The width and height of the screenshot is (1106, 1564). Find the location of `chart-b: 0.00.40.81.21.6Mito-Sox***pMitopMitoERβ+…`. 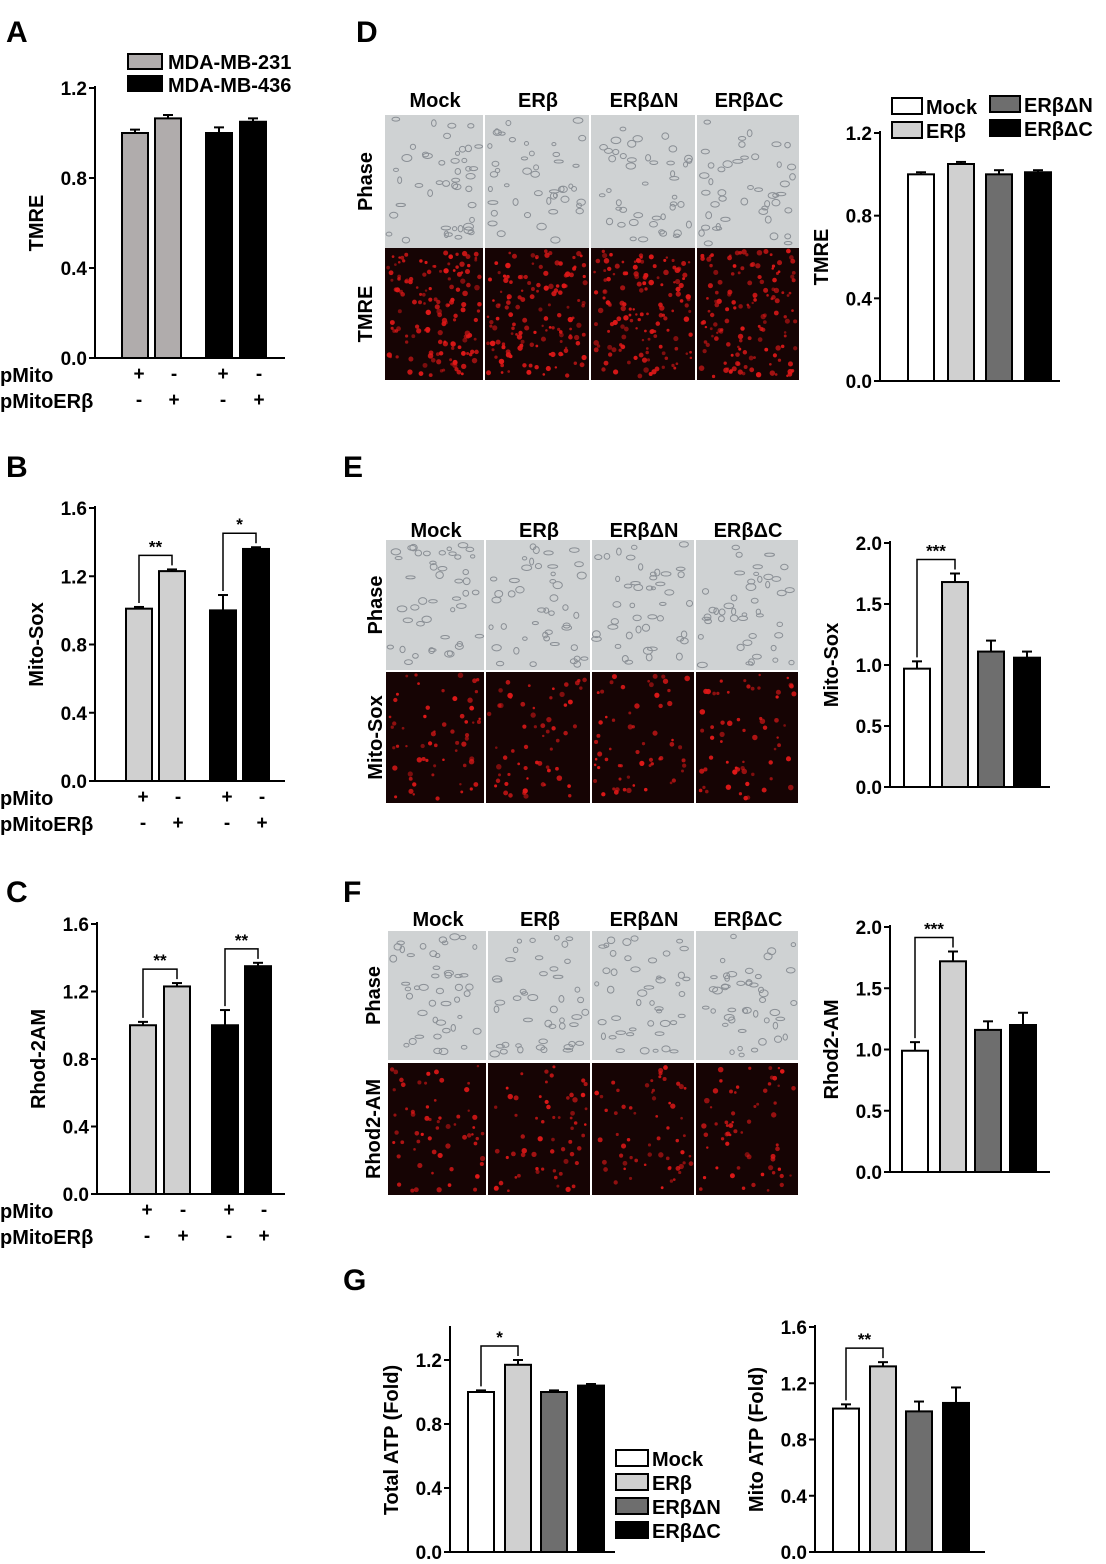

chart-b: 0.00.40.81.21.6Mito-Sox***pMitopMitoERβ+… is located at coordinates (142, 667).